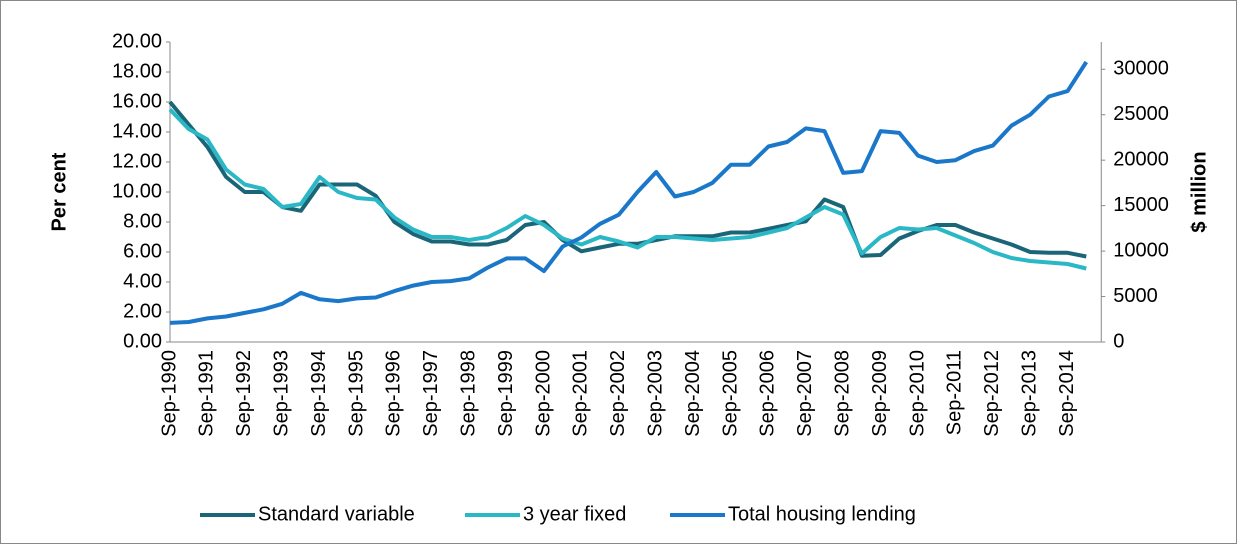 The height and width of the screenshot is (544, 1237). What do you see at coordinates (59, 191) in the screenshot?
I see `y-axis-label: Per cent` at bounding box center [59, 191].